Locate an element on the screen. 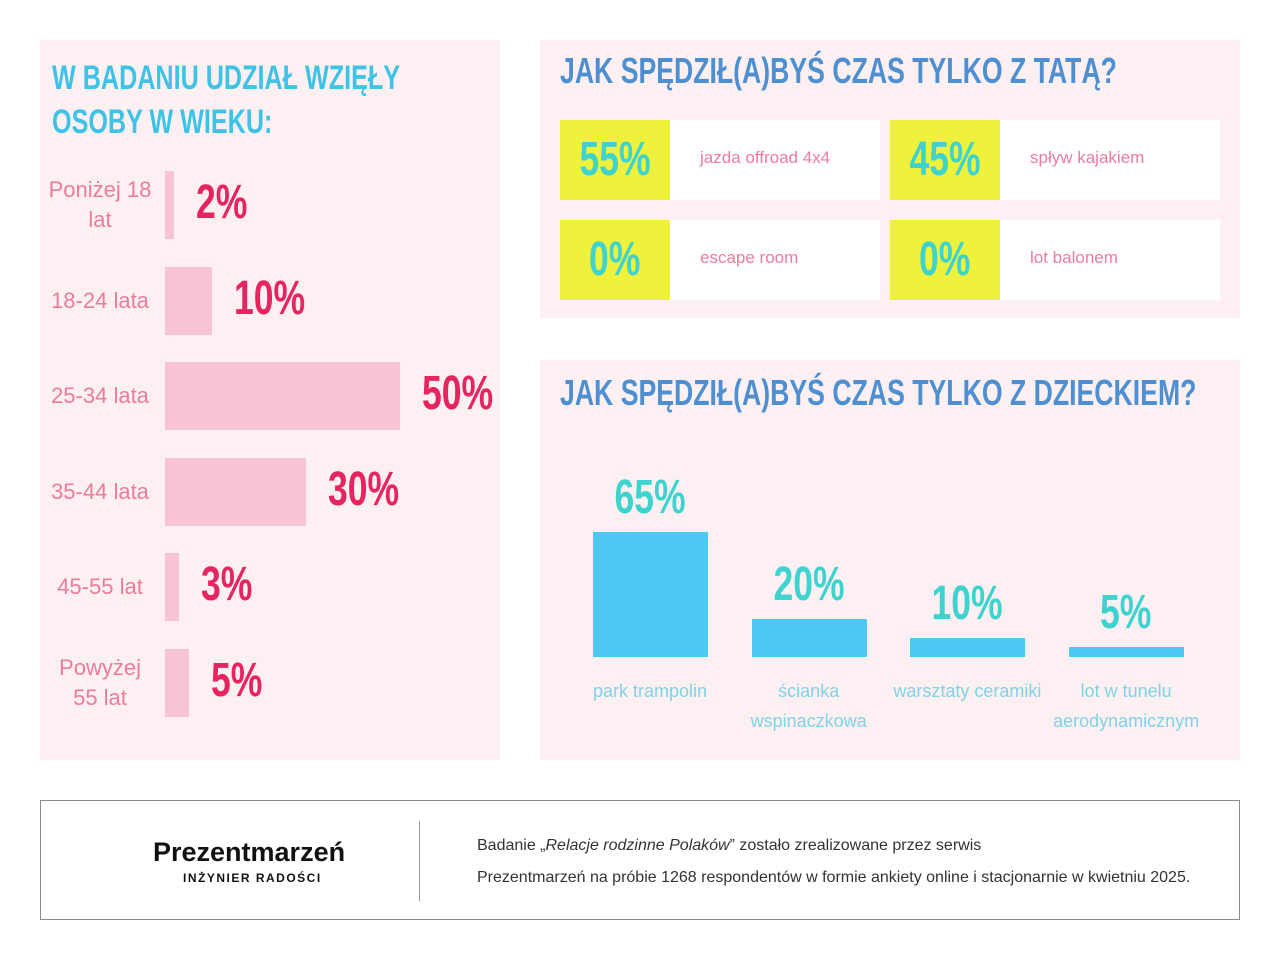 This screenshot has height=960, width=1280. value-label-wrap: 20% is located at coordinates (809, 584).